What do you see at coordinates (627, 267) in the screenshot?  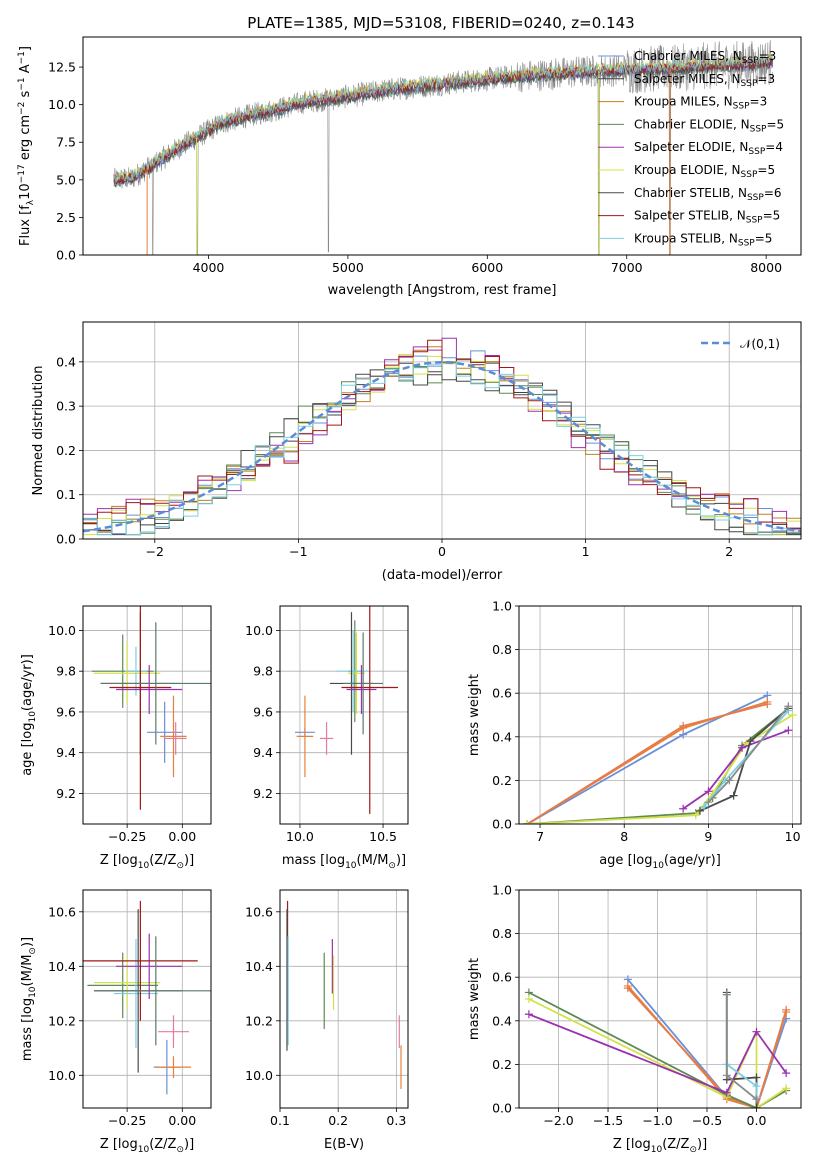 I see `x-tick-label: 7000` at bounding box center [627, 267].